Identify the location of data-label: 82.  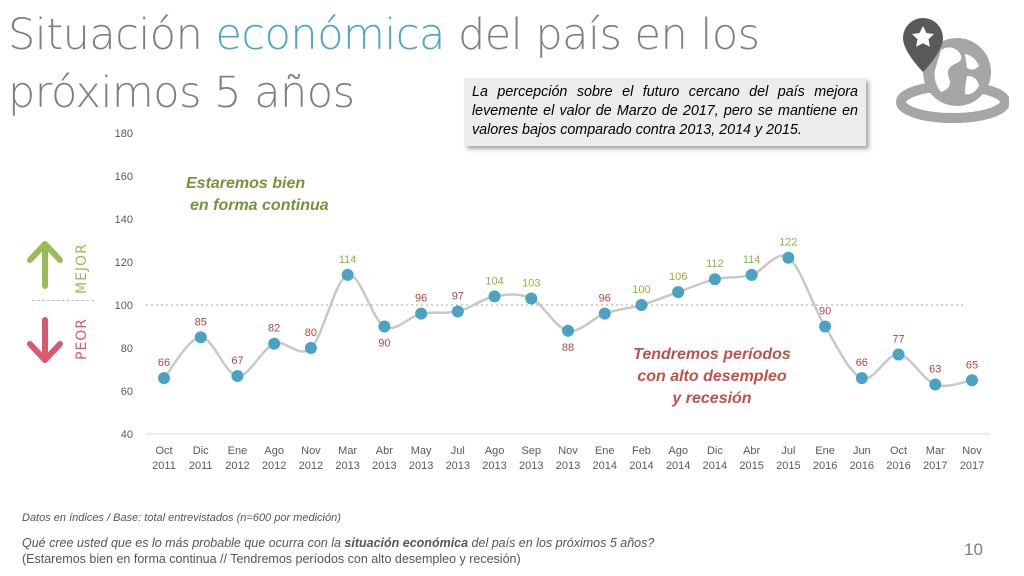
(274, 329).